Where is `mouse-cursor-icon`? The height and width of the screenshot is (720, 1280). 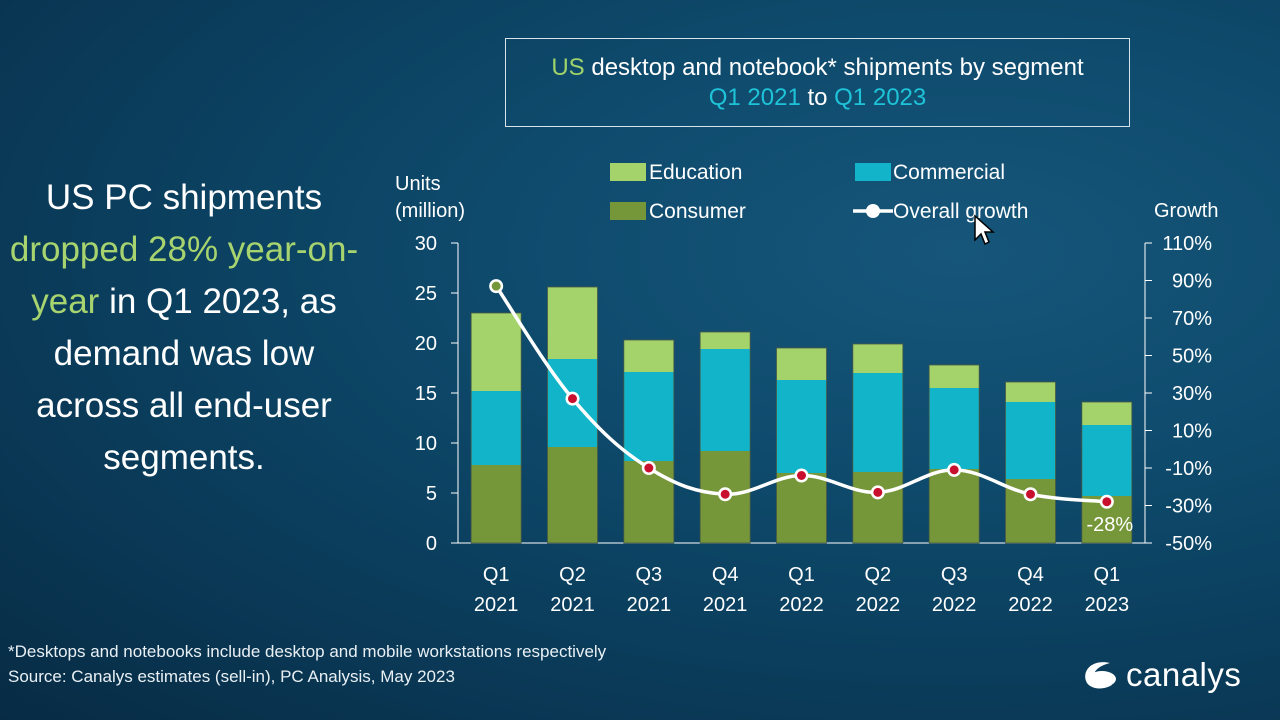 mouse-cursor-icon is located at coordinates (984, 230).